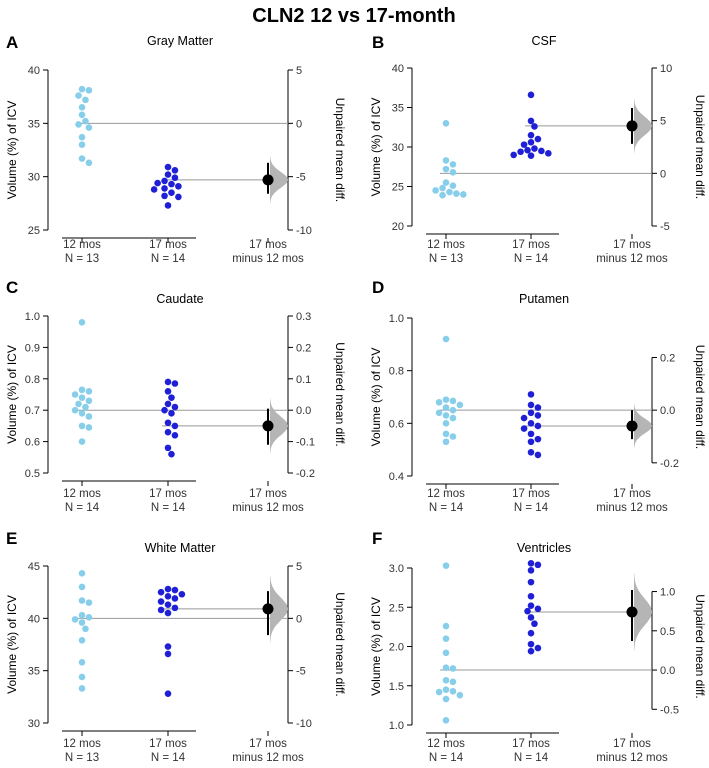 The width and height of the screenshot is (709, 768). What do you see at coordinates (396, 648) in the screenshot?
I see `left-tick-label: 2.0` at bounding box center [396, 648].